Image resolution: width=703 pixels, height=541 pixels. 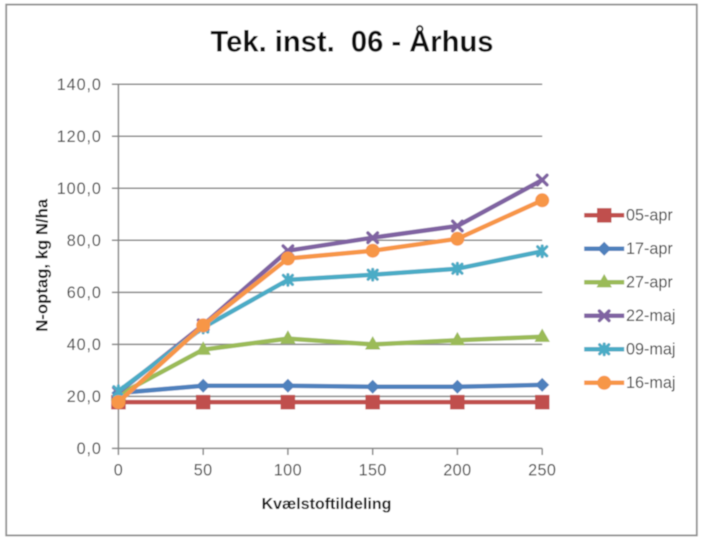 What do you see at coordinates (43, 265) in the screenshot?
I see `svg-text: N-optag, kg N/ha` at bounding box center [43, 265].